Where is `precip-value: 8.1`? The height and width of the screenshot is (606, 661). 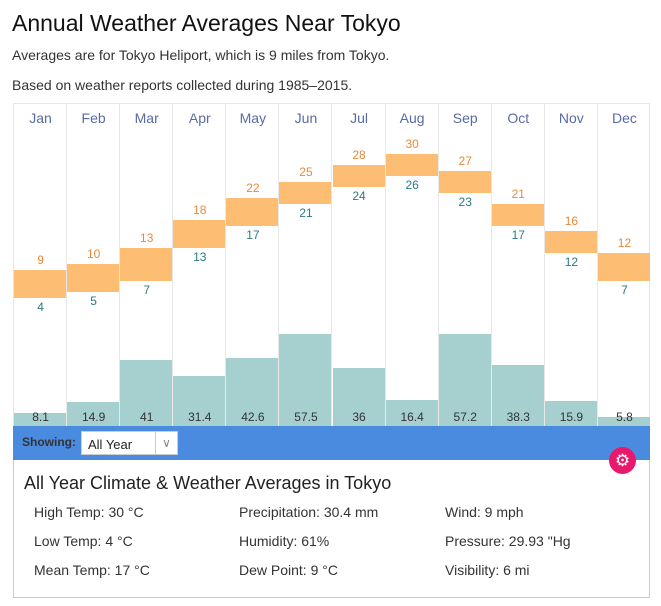
precip-value: 8.1 is located at coordinates (40, 417).